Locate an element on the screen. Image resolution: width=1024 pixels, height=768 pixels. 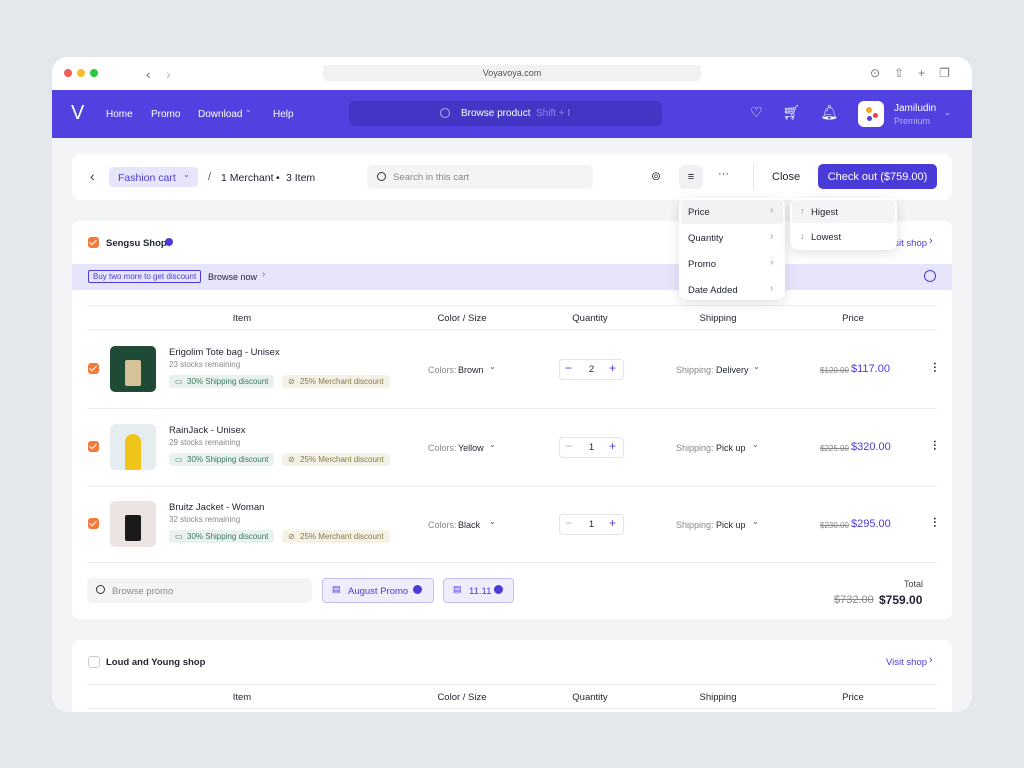
nav-link: Download is located at coordinates (220, 114).